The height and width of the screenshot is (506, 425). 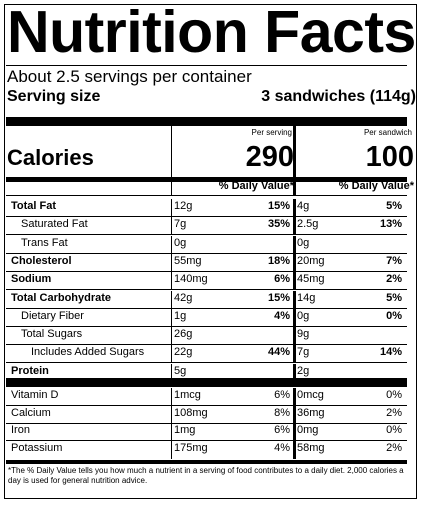 What do you see at coordinates (278, 260) in the screenshot?
I see `dv-per-serving: 18%` at bounding box center [278, 260].